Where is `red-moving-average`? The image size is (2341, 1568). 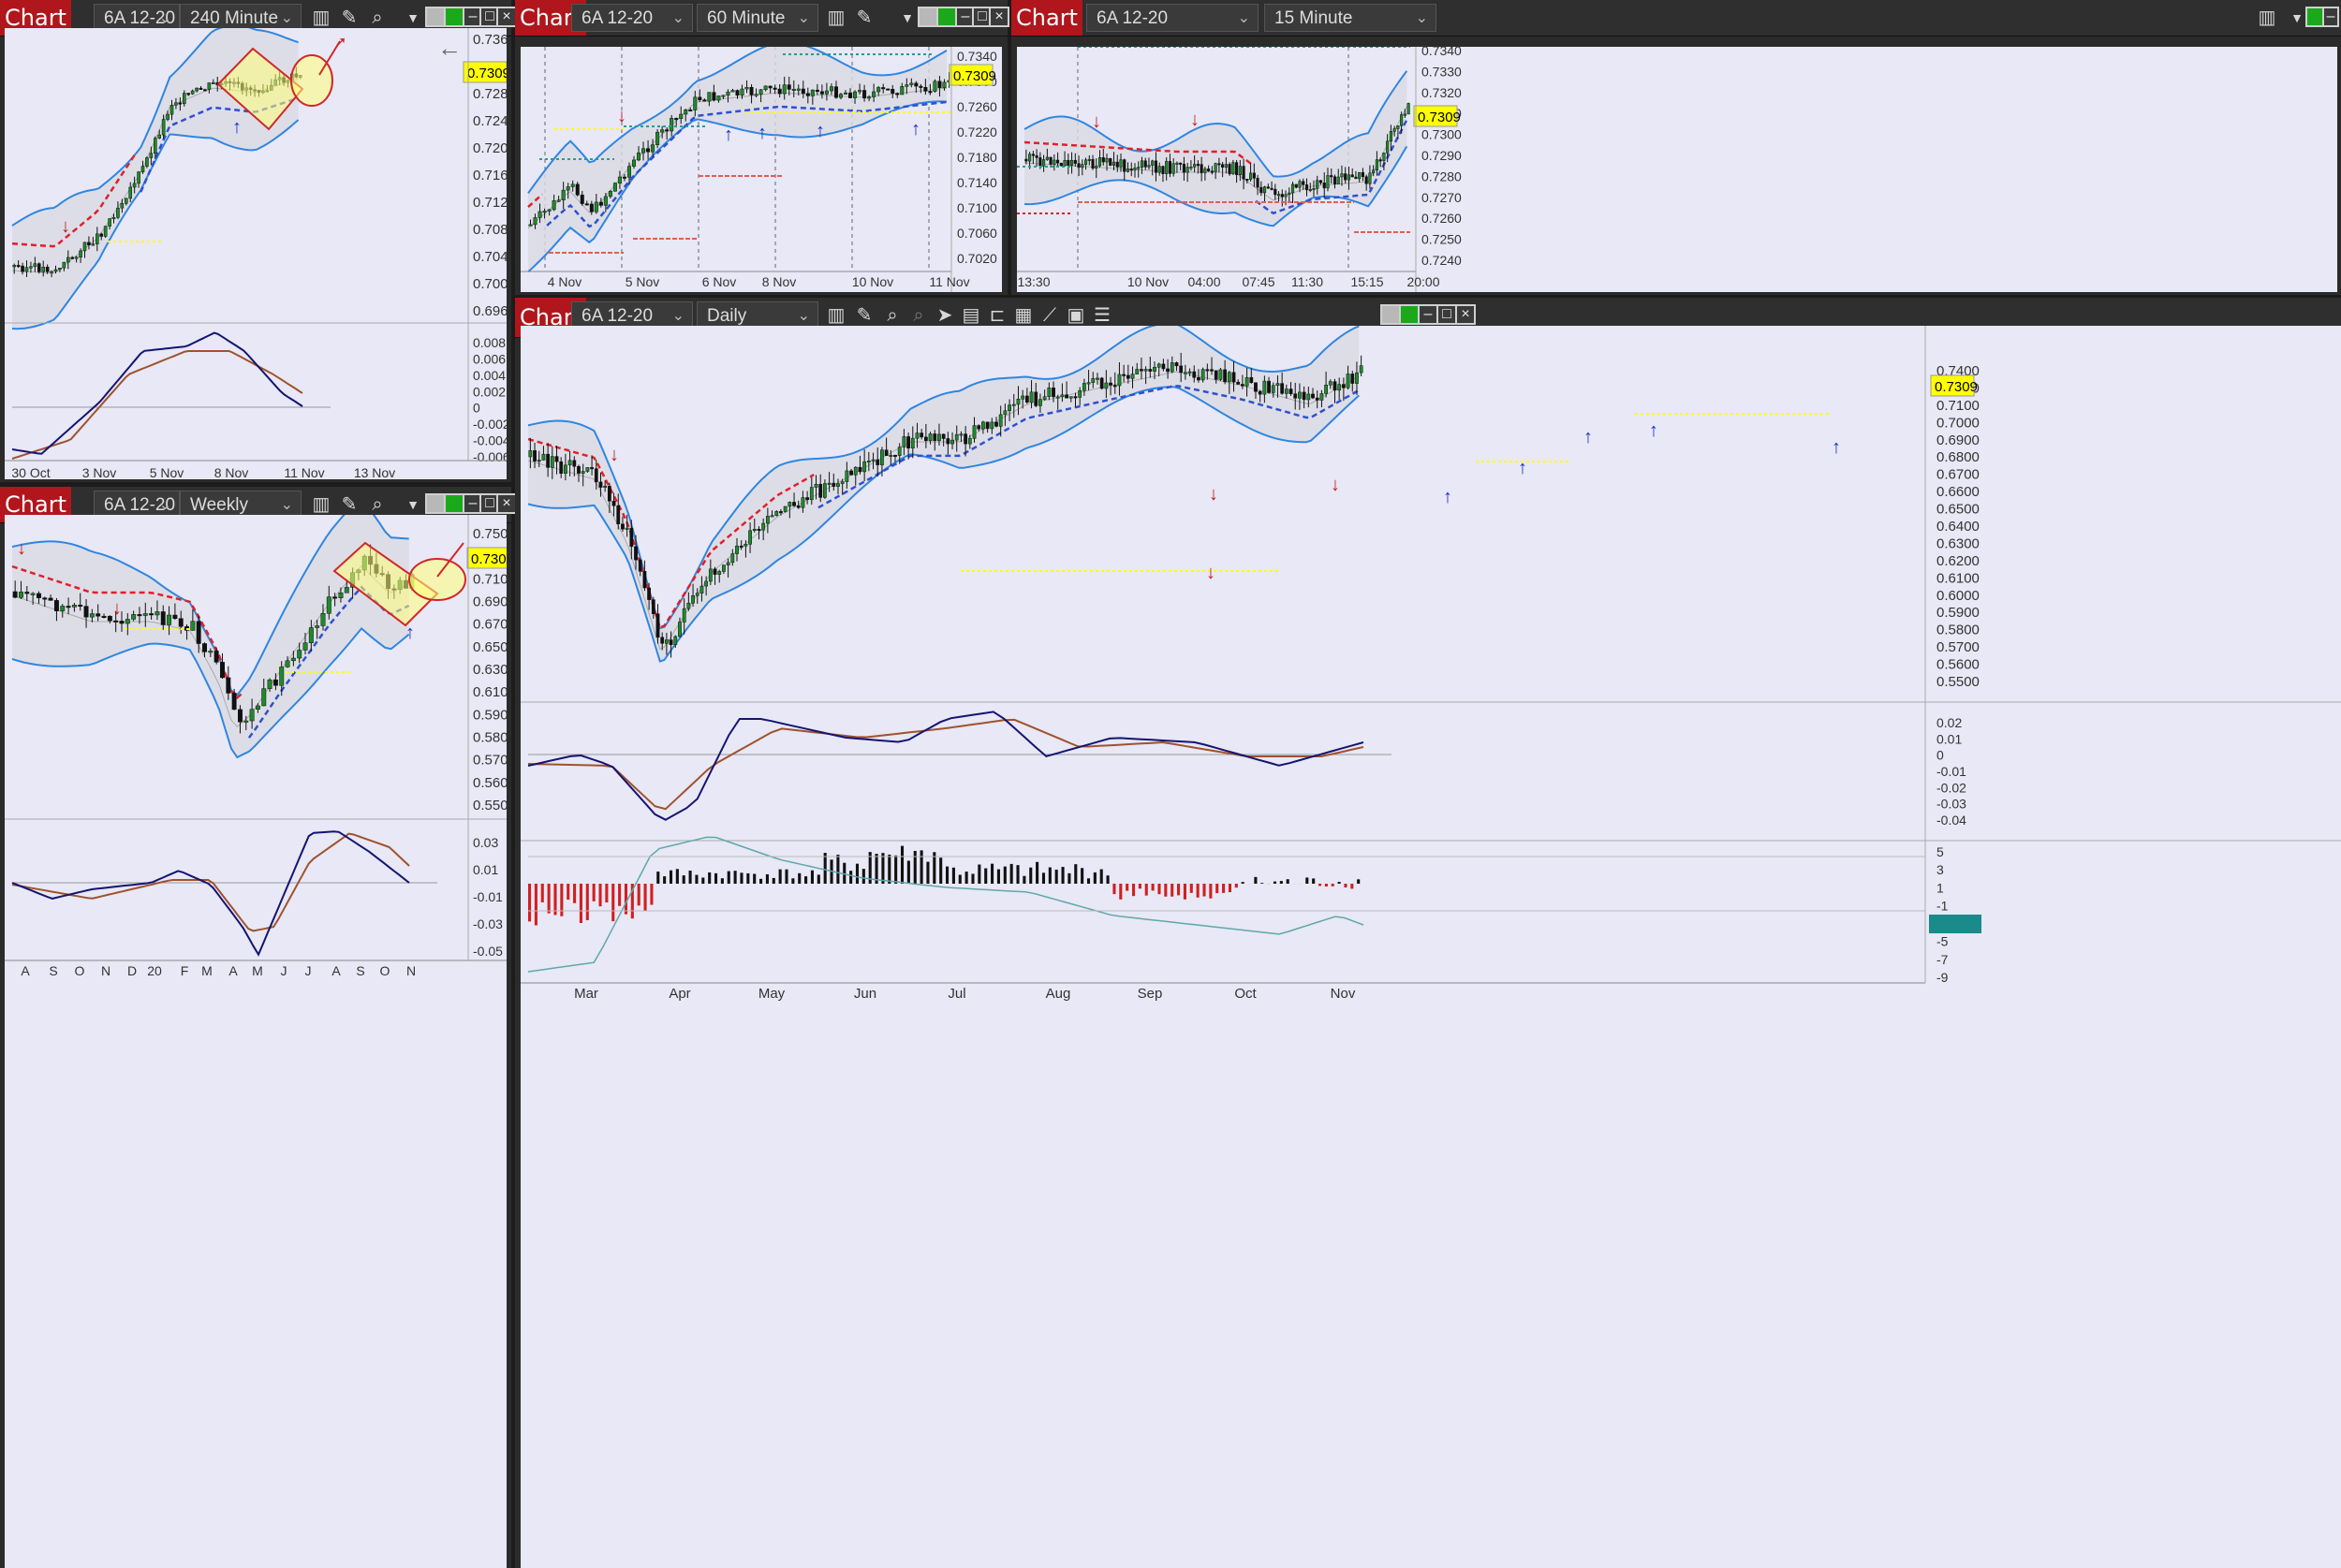
red-moving-average is located at coordinates (74, 199).